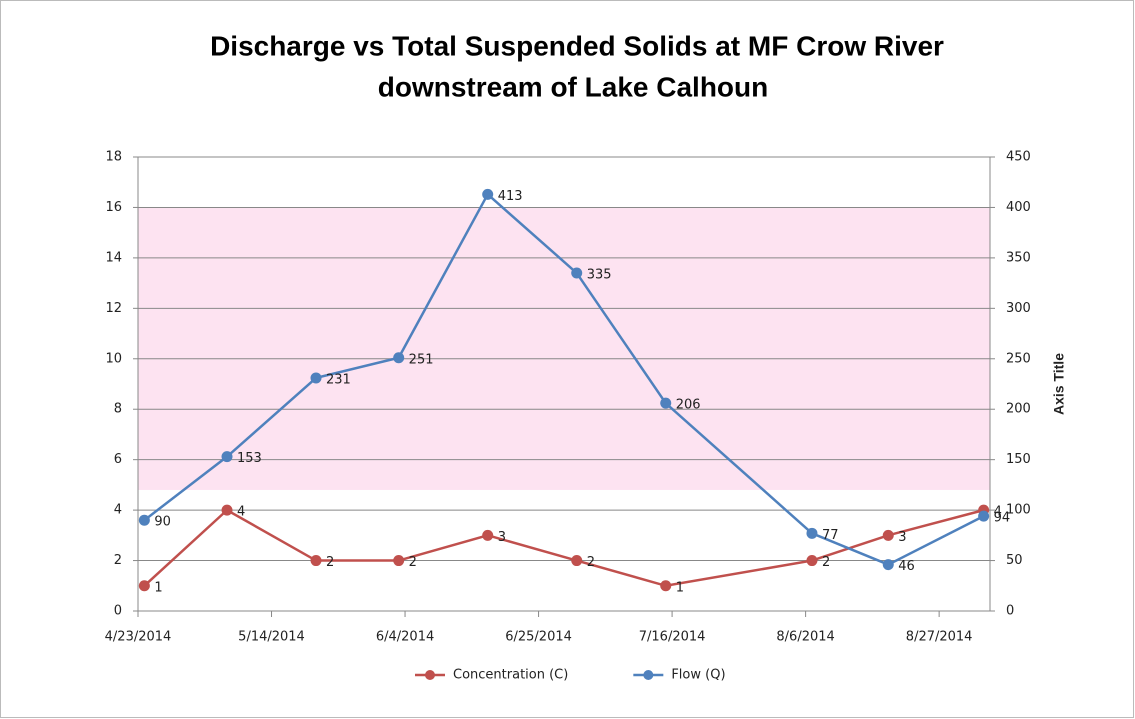  I want to click on y2-tick-label: 400, so click(1018, 207).